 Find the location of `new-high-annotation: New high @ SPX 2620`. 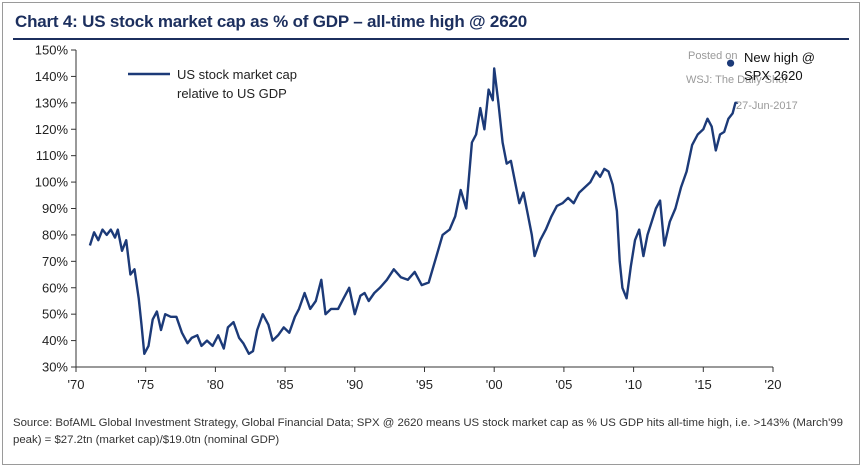

new-high-annotation: New high @ SPX 2620 is located at coordinates (770, 66).